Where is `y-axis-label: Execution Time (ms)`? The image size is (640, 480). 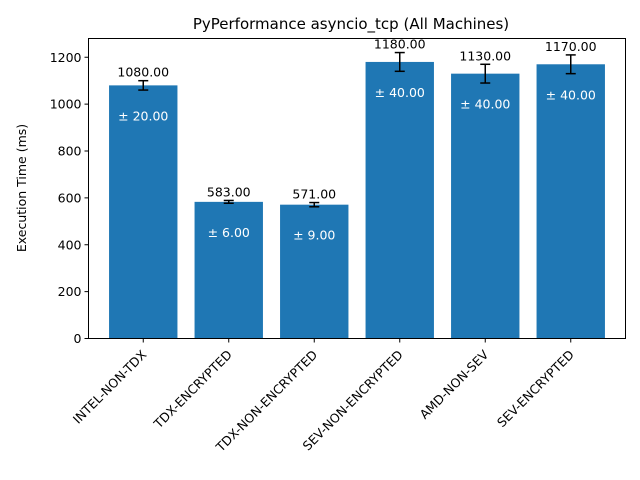
y-axis-label: Execution Time (ms) is located at coordinates (21, 188).